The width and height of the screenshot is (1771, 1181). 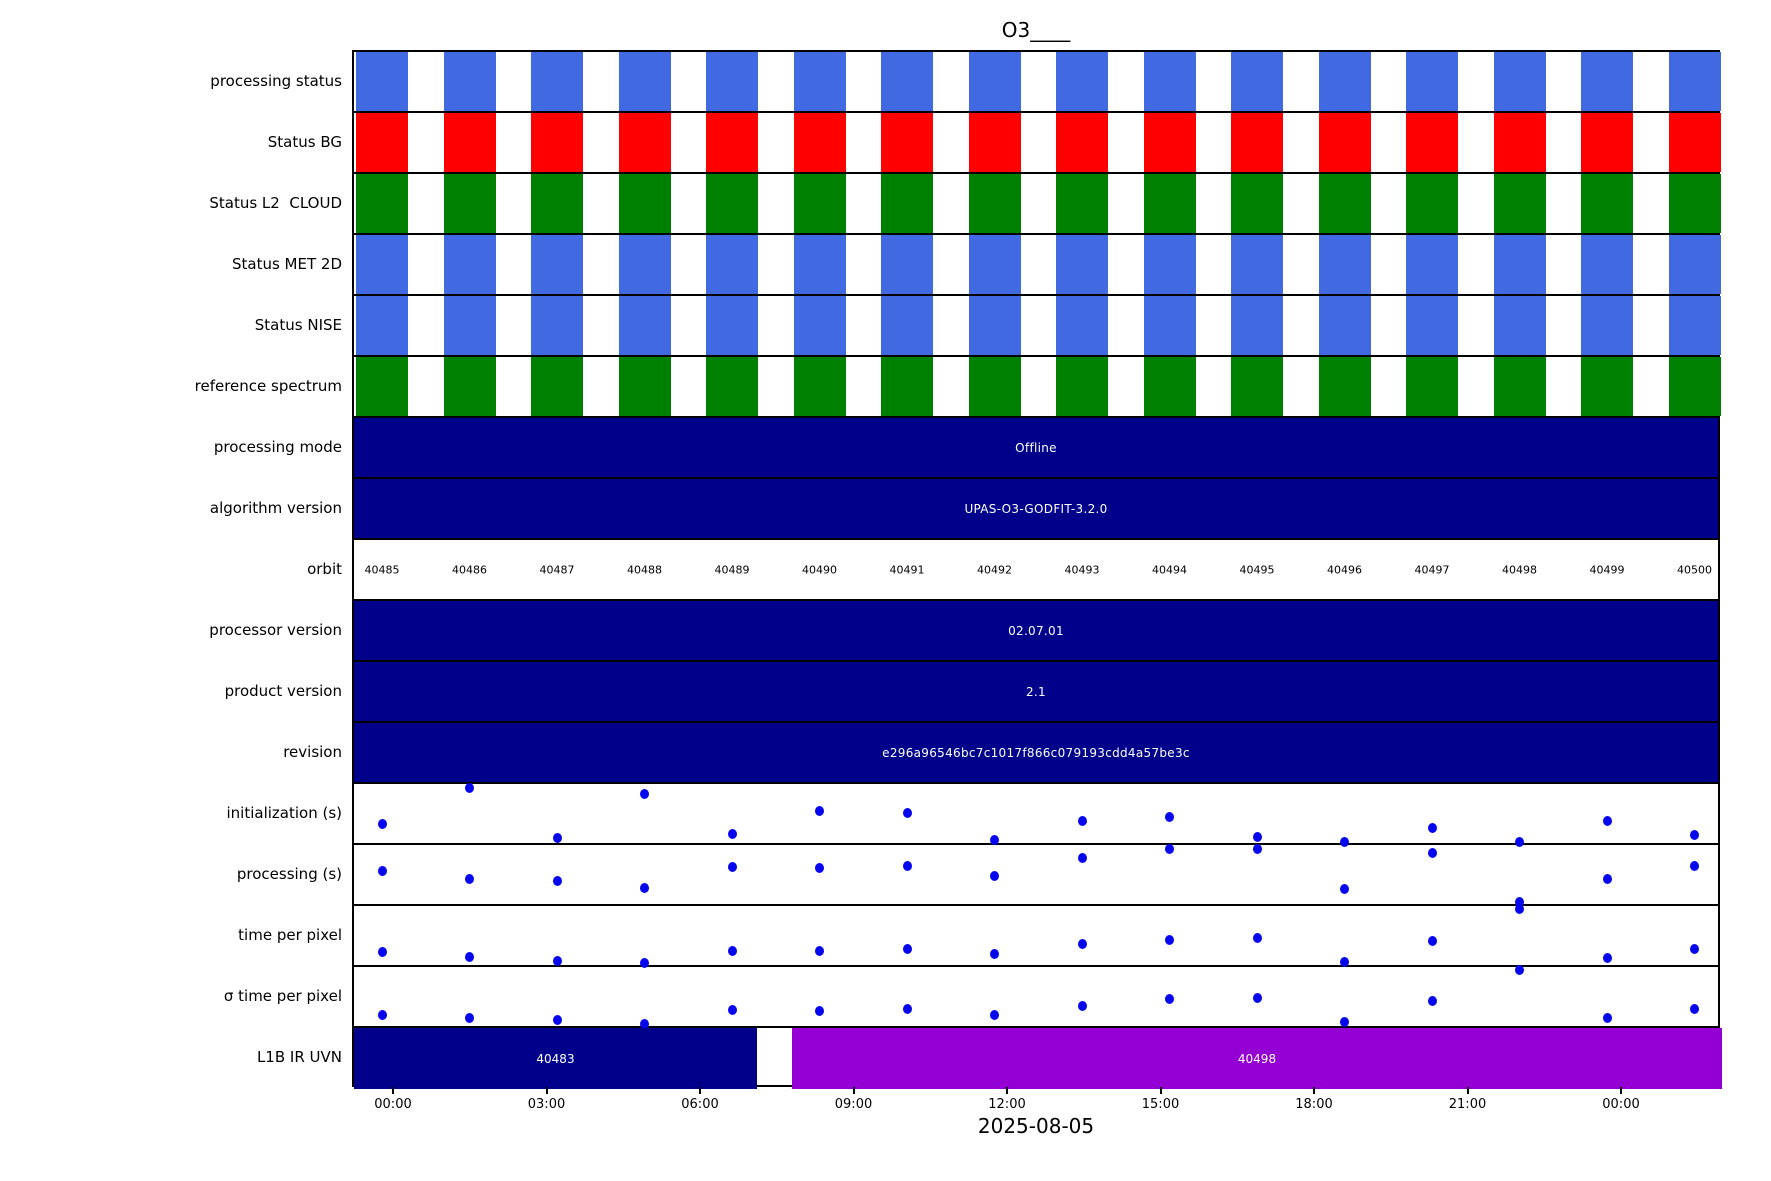 What do you see at coordinates (1037, 265) in the screenshot?
I see `row-status-met-2d` at bounding box center [1037, 265].